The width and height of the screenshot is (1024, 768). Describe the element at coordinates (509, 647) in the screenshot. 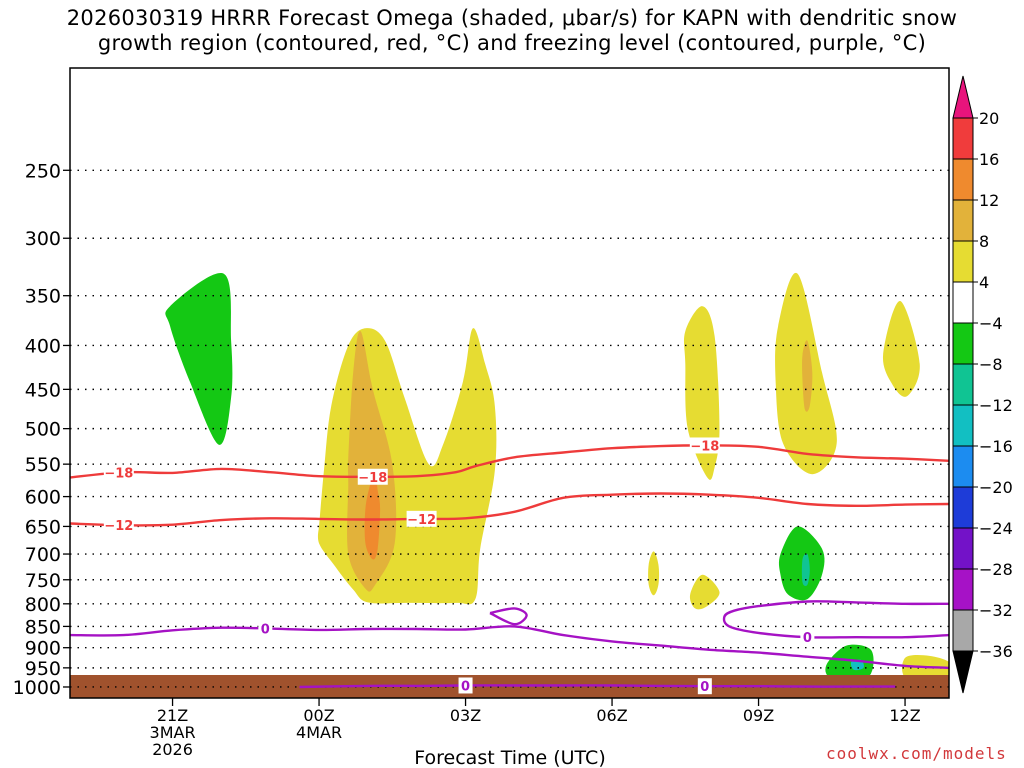

I see `contour-freezing-level-upper` at that location.